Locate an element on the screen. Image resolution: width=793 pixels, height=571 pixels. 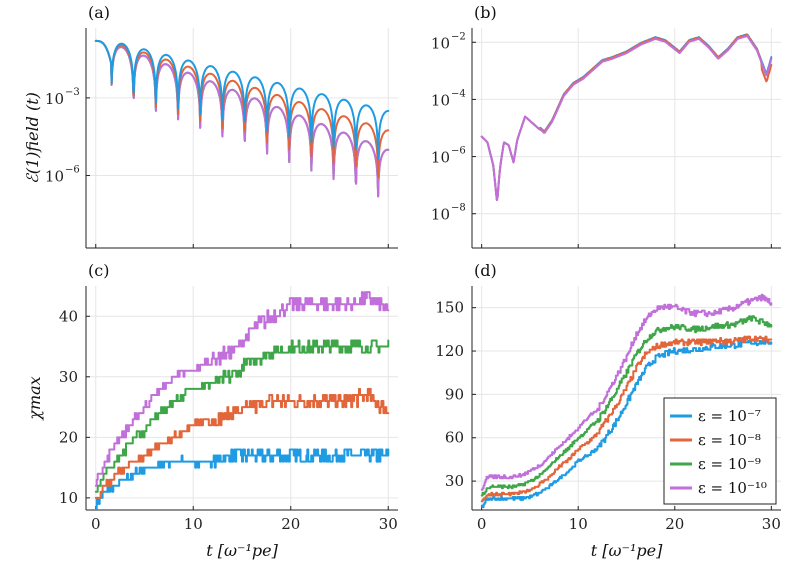
y-tick-exponent: −3 is located at coordinates (72, 92).